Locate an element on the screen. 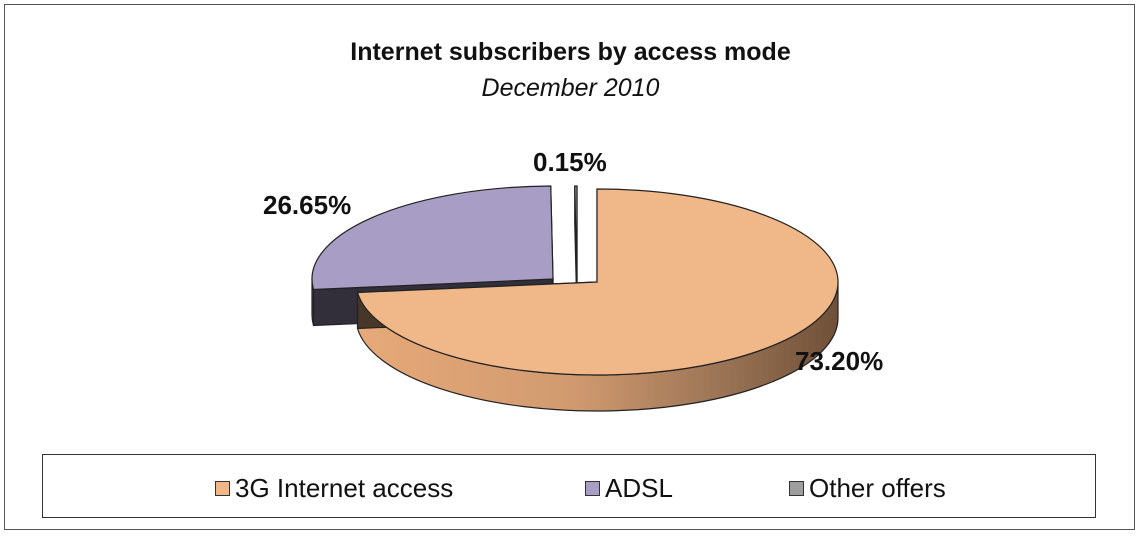  data-label-adsl: 26.65% is located at coordinates (307, 205).